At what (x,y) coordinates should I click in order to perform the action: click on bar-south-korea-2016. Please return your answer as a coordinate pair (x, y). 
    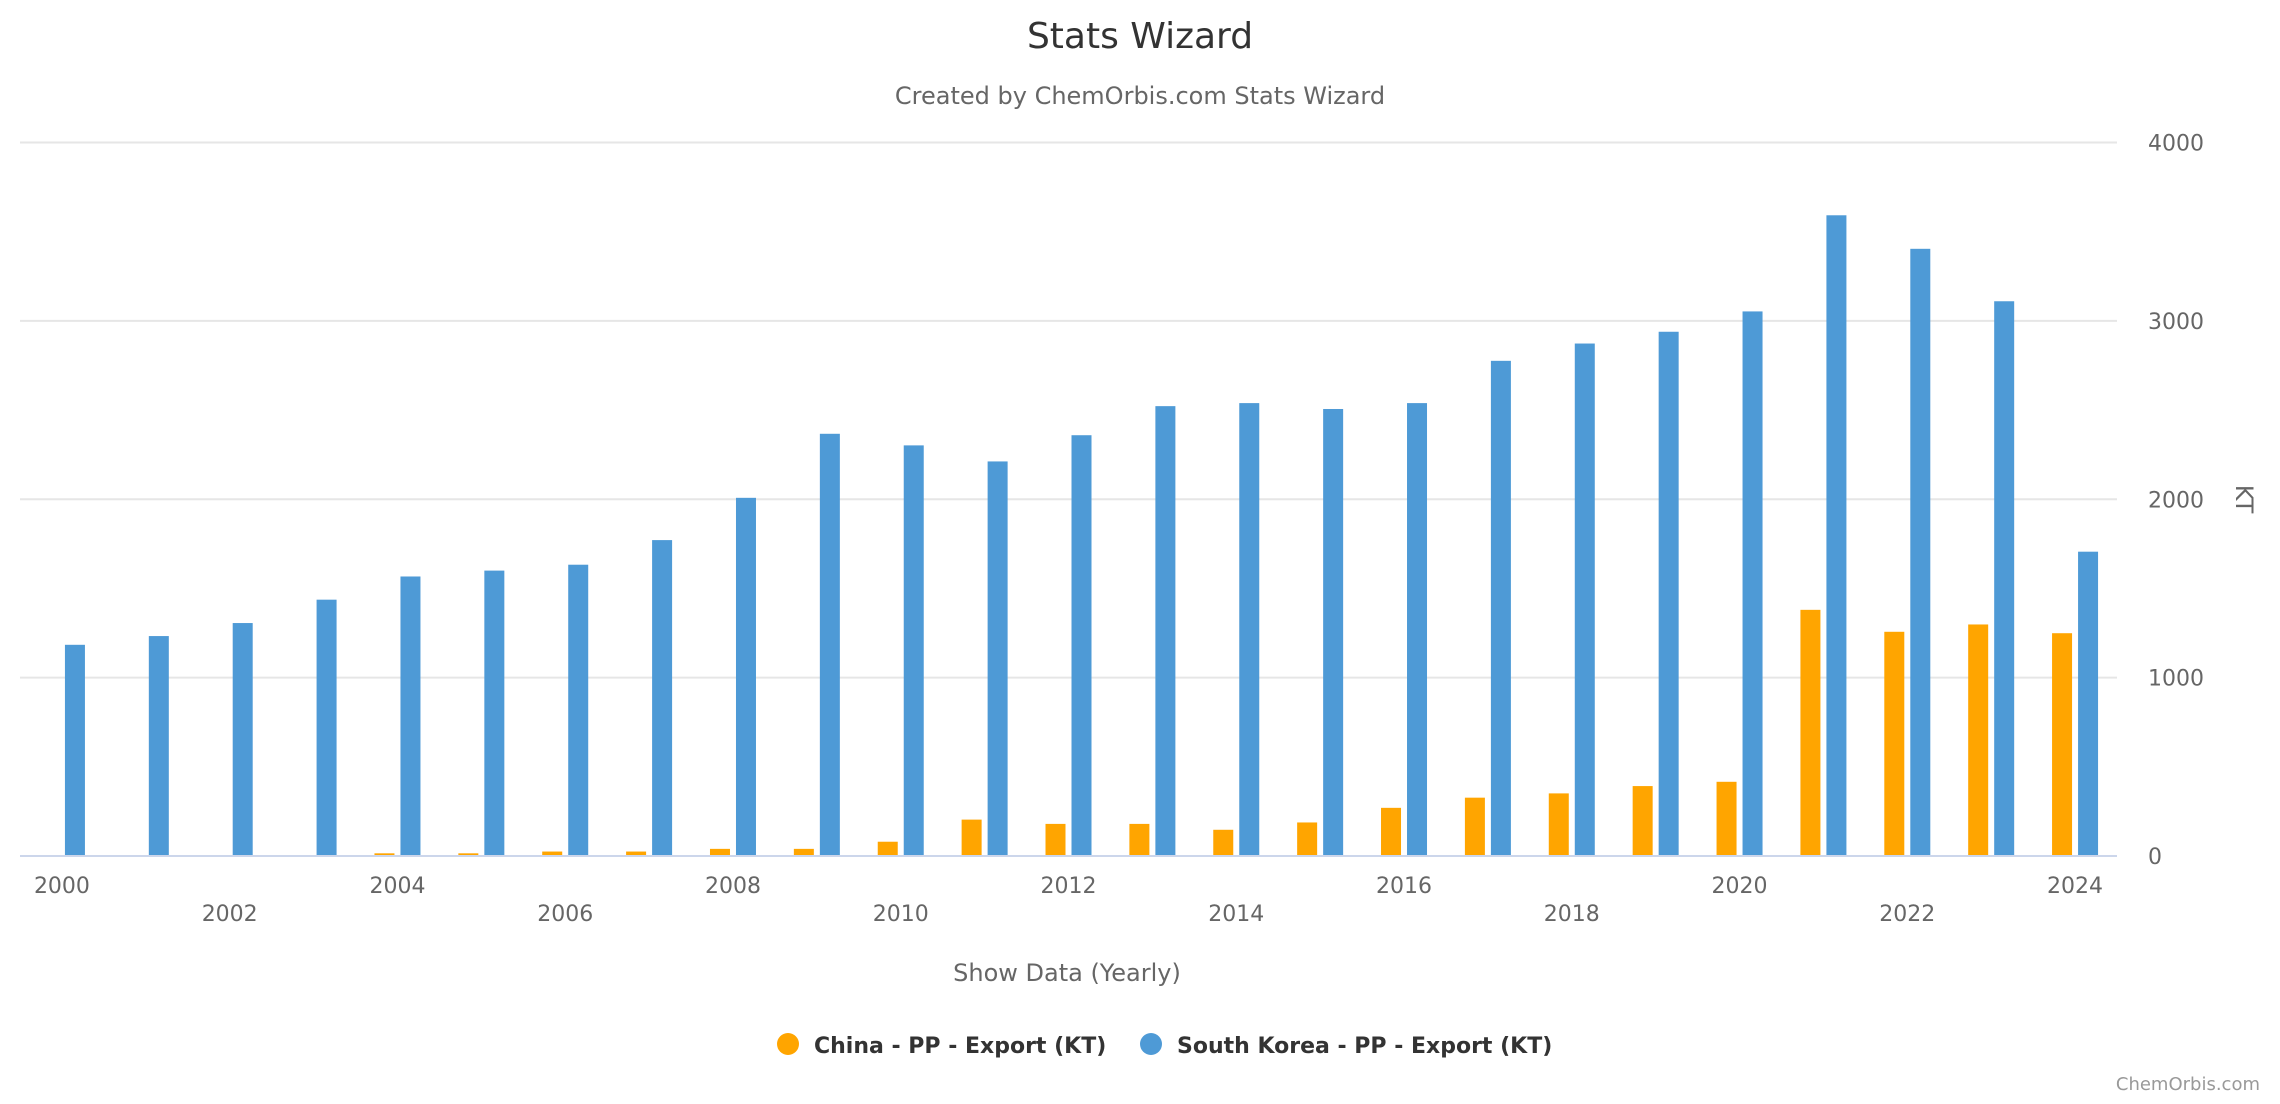
    Looking at the image, I should click on (1417, 629).